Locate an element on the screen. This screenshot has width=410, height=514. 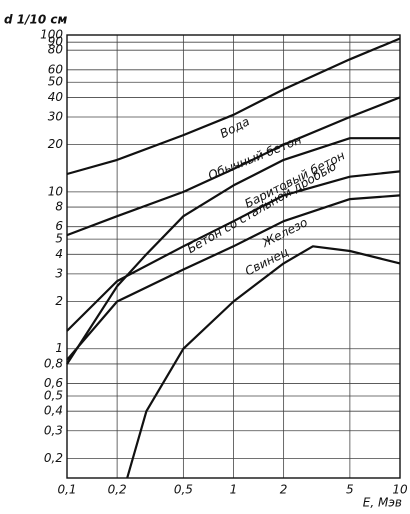
x-tick-label: 5 is located at coordinates (350, 490).